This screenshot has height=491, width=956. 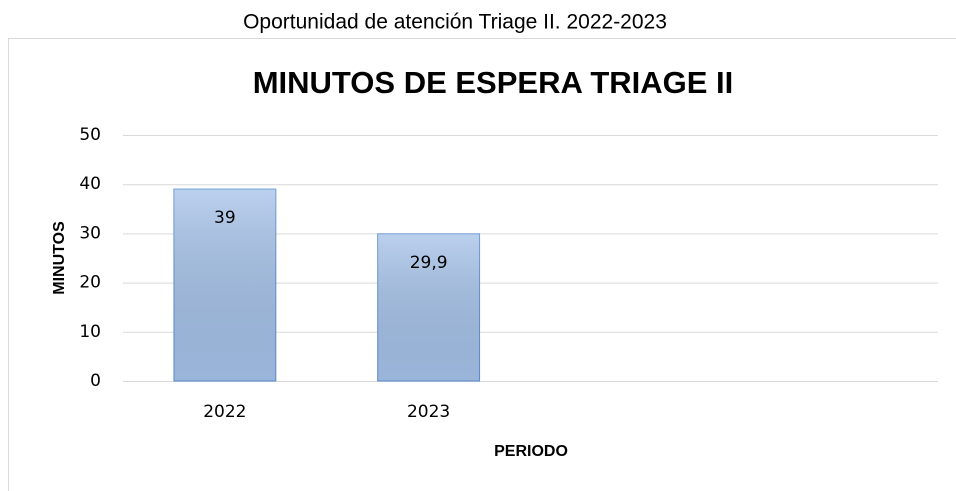 I want to click on data-label: 29,9, so click(x=429, y=263).